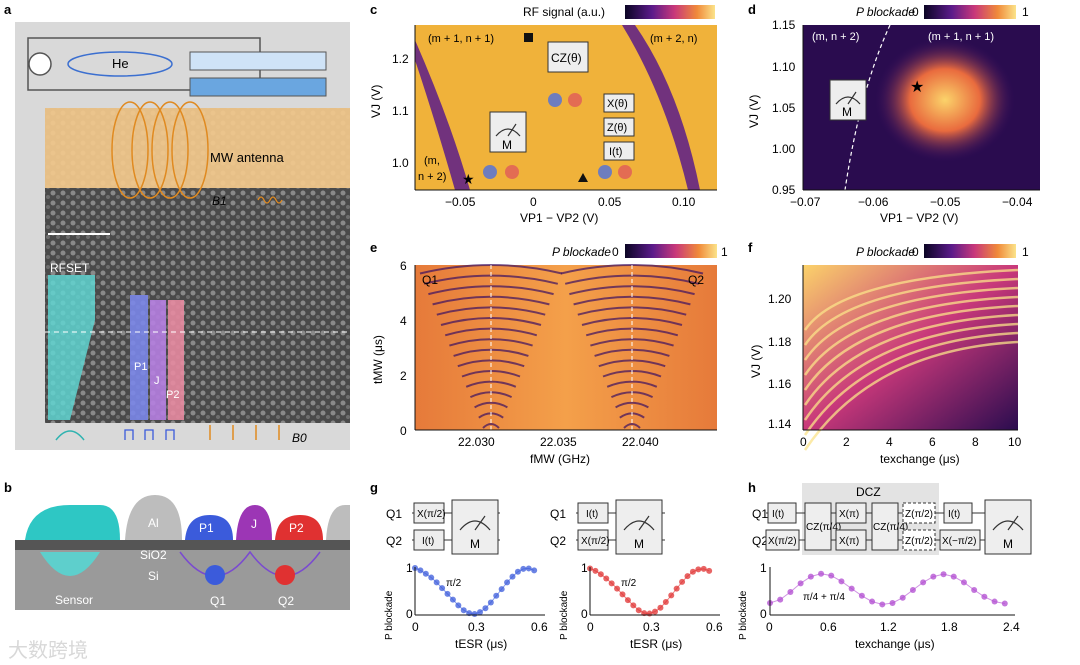 Image resolution: width=1080 pixels, height=665 pixels. Describe the element at coordinates (895, 644) in the screenshot. I see `h-xlabel: texchange (μs)` at that location.